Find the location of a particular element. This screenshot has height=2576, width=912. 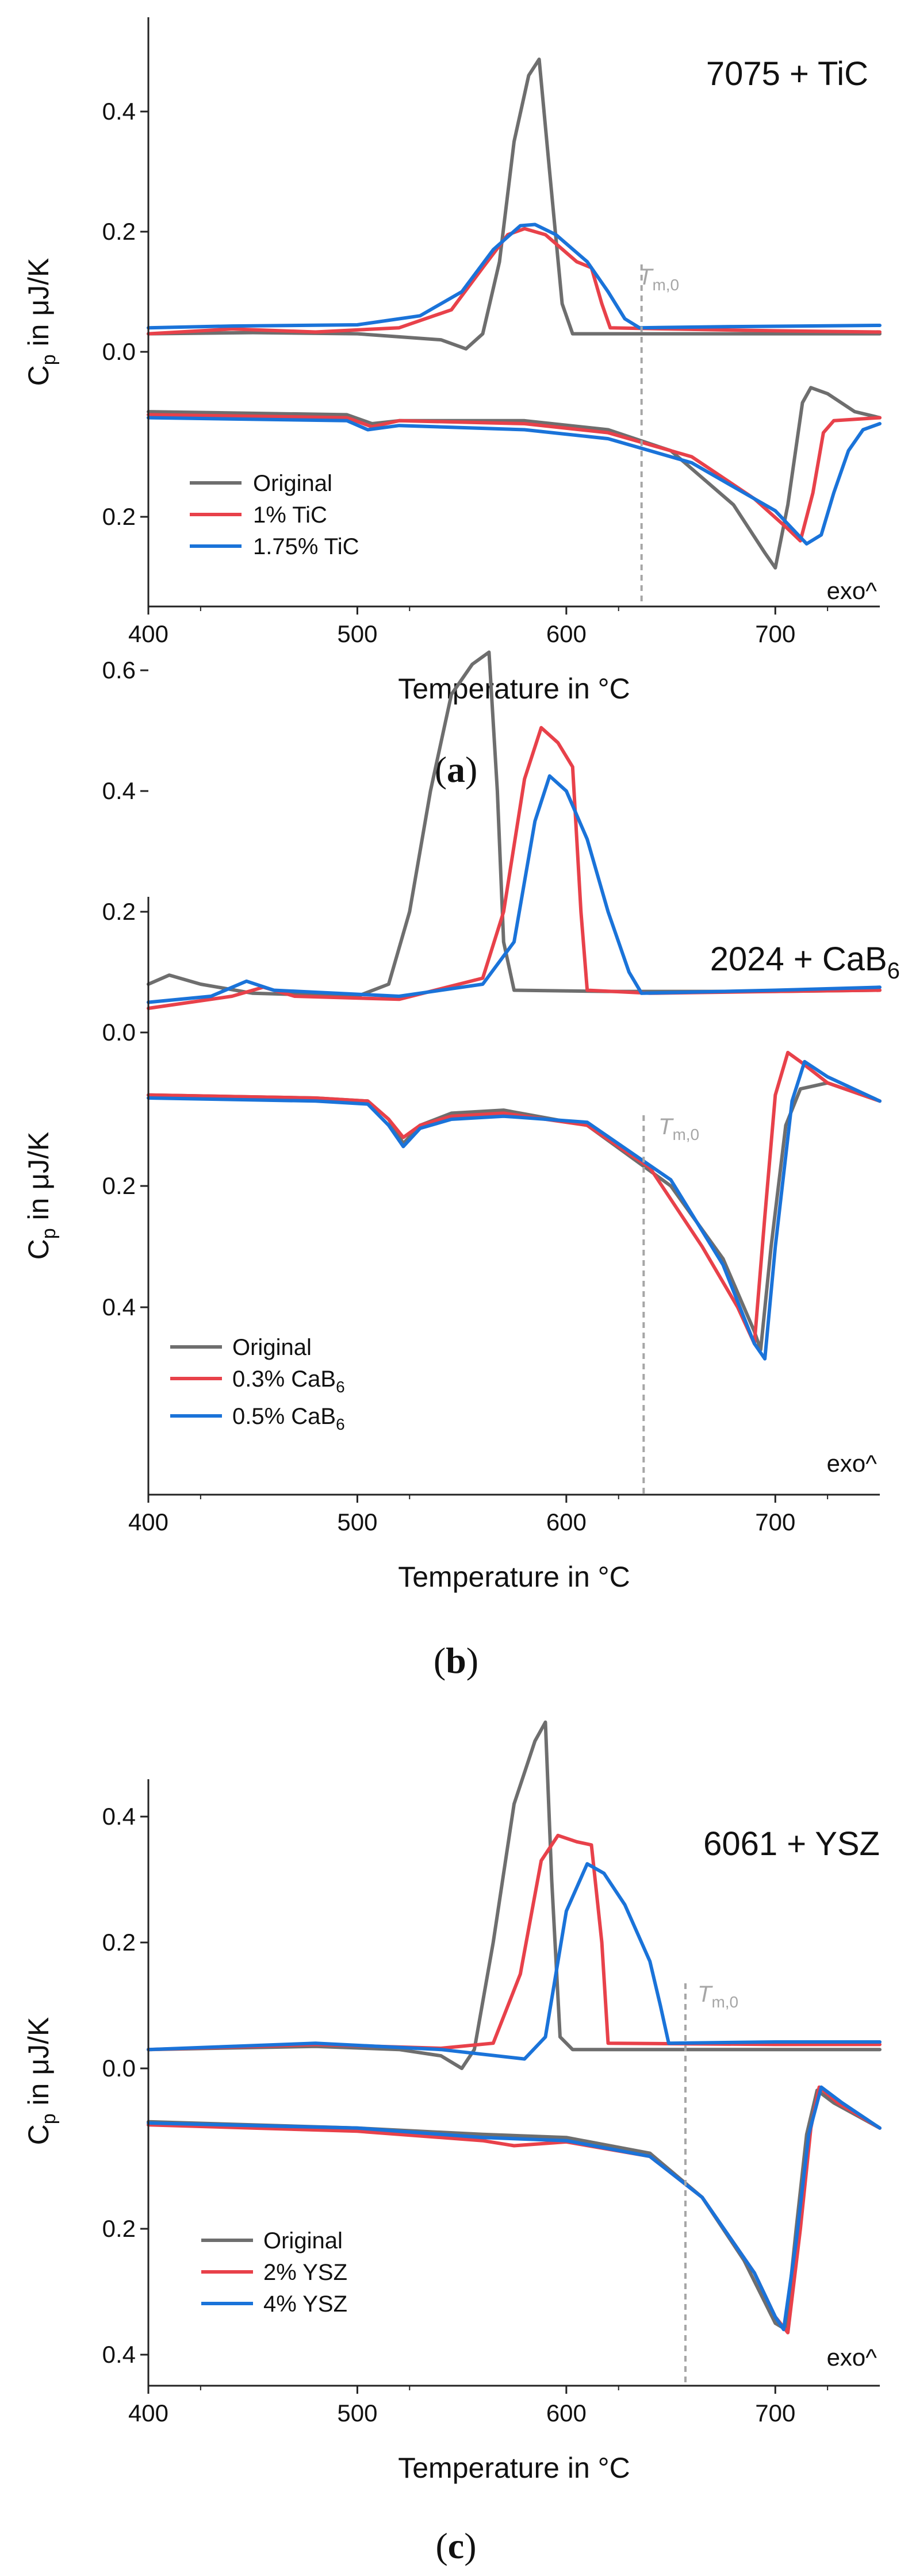

panel-a-legend: Original 1% TiC 1.75% TiC is located at coordinates (274, 515).